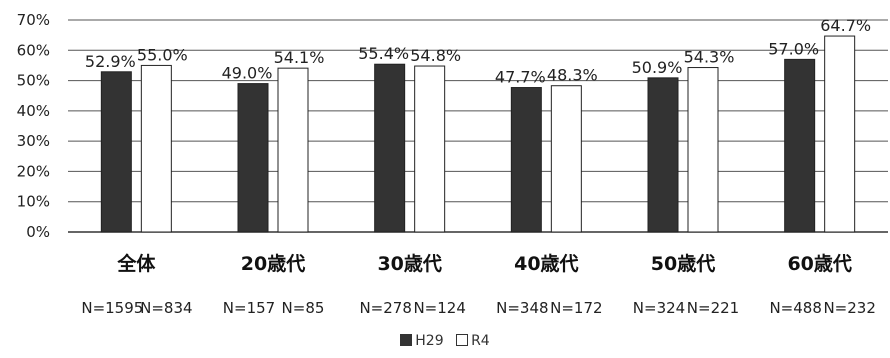 This screenshot has height=358, width=890. Describe the element at coordinates (683, 264) in the screenshot. I see `category-label: 50歳代` at that location.